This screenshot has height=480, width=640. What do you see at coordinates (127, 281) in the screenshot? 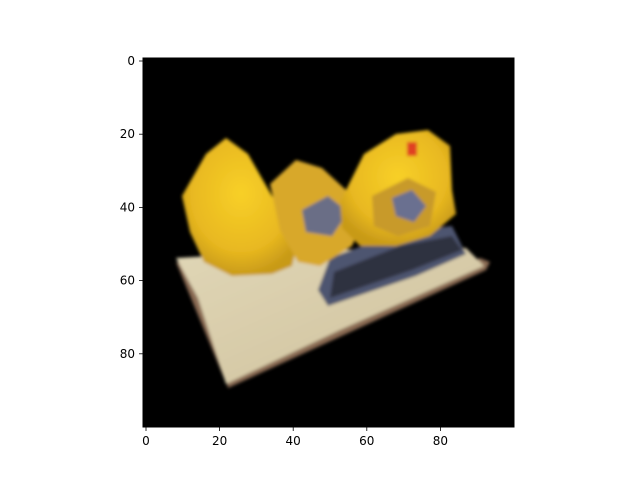
I see `y-tick-label-60: 60` at bounding box center [127, 281].